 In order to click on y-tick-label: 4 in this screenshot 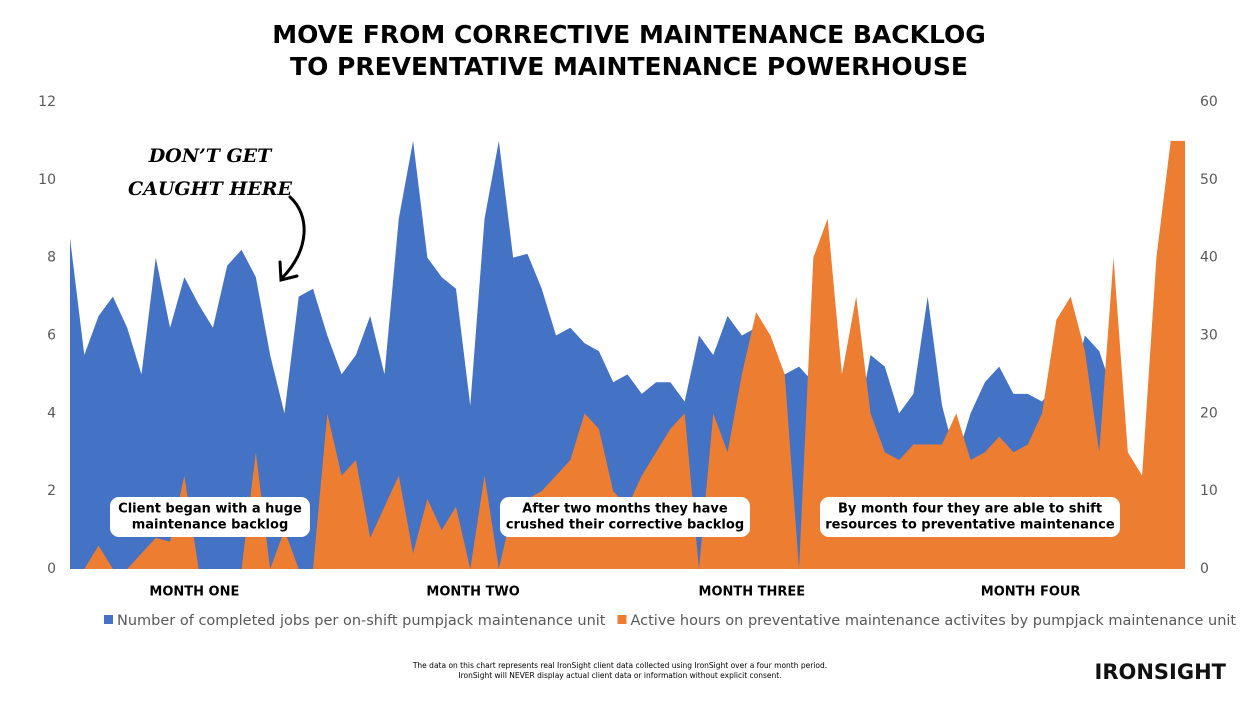, I will do `click(51, 413)`.